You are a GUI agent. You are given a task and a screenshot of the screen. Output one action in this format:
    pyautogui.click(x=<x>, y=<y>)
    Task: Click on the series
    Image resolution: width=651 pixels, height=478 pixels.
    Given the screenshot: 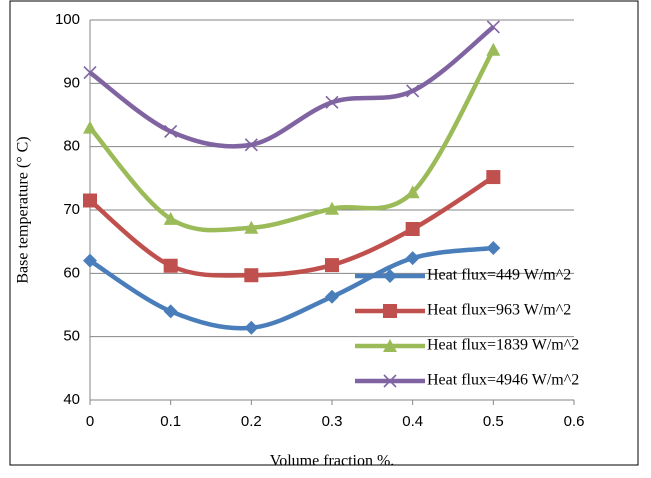 What is the action you would take?
    pyautogui.click(x=292, y=288)
    